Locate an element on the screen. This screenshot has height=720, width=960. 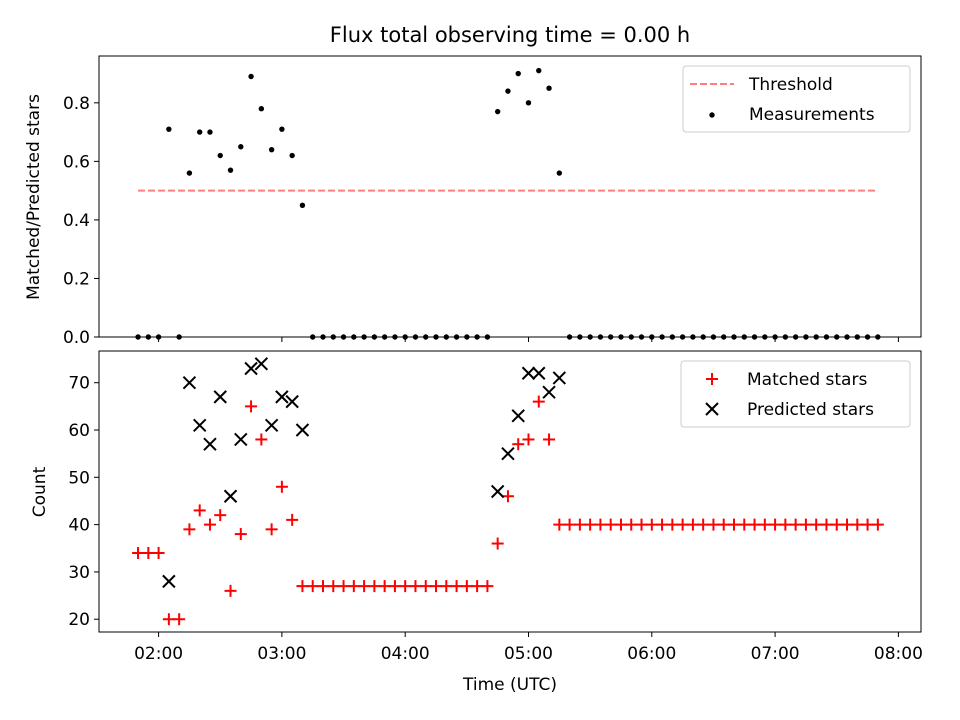
ratio-y-tick-label: 0.4 is located at coordinates (76, 221).